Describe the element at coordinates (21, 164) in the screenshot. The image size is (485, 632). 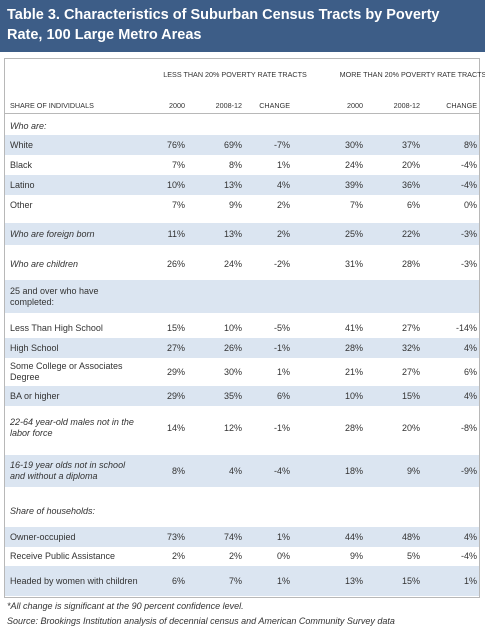
I see `row-label: Black` at that location.